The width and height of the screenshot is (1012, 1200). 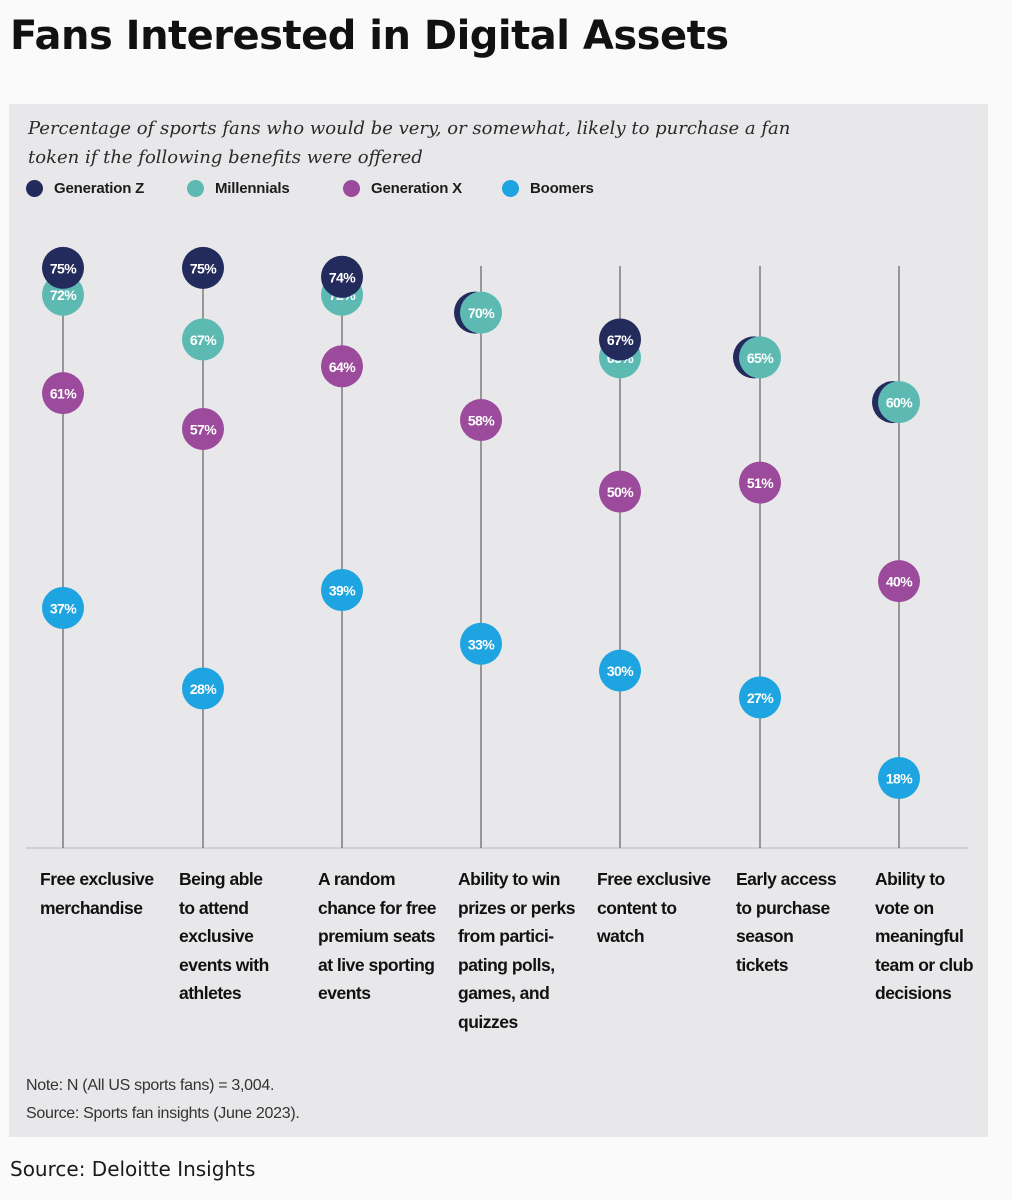 What do you see at coordinates (562, 188) in the screenshot?
I see `legend-label-boomers: Boomers` at bounding box center [562, 188].